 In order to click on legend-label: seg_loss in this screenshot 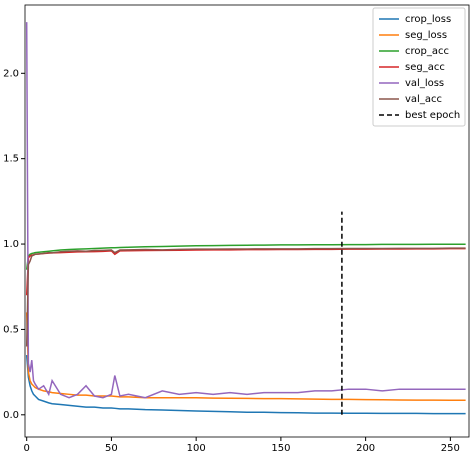, I will do `click(426, 35)`.